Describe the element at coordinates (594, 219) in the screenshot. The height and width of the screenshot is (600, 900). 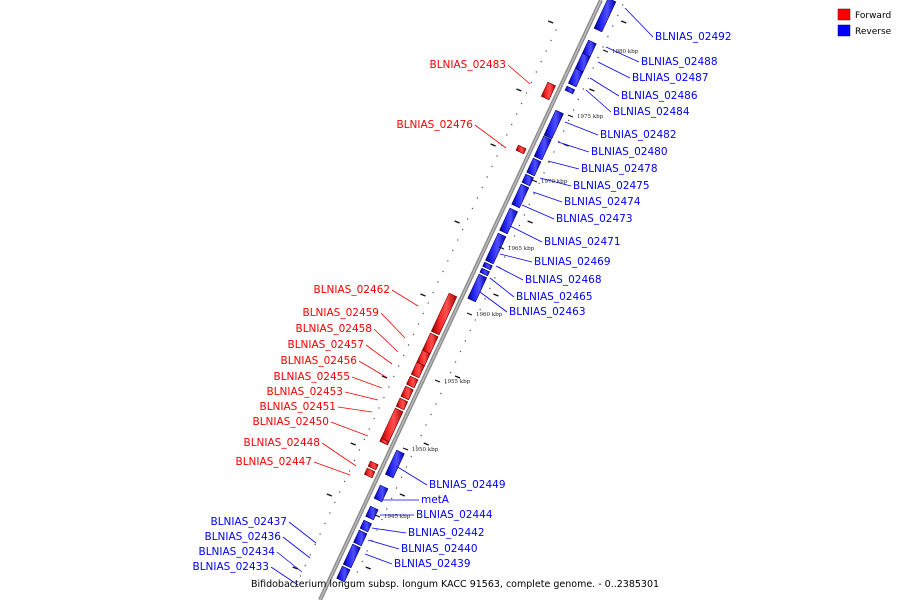
I see `reverse-gene-label: BLNIAS_02473` at that location.